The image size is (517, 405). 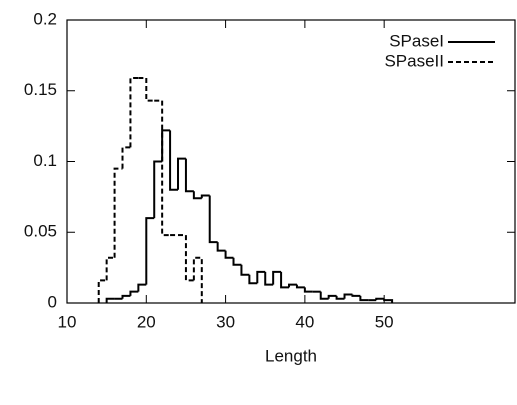 I want to click on x-tick-label: 50, so click(x=384, y=321).